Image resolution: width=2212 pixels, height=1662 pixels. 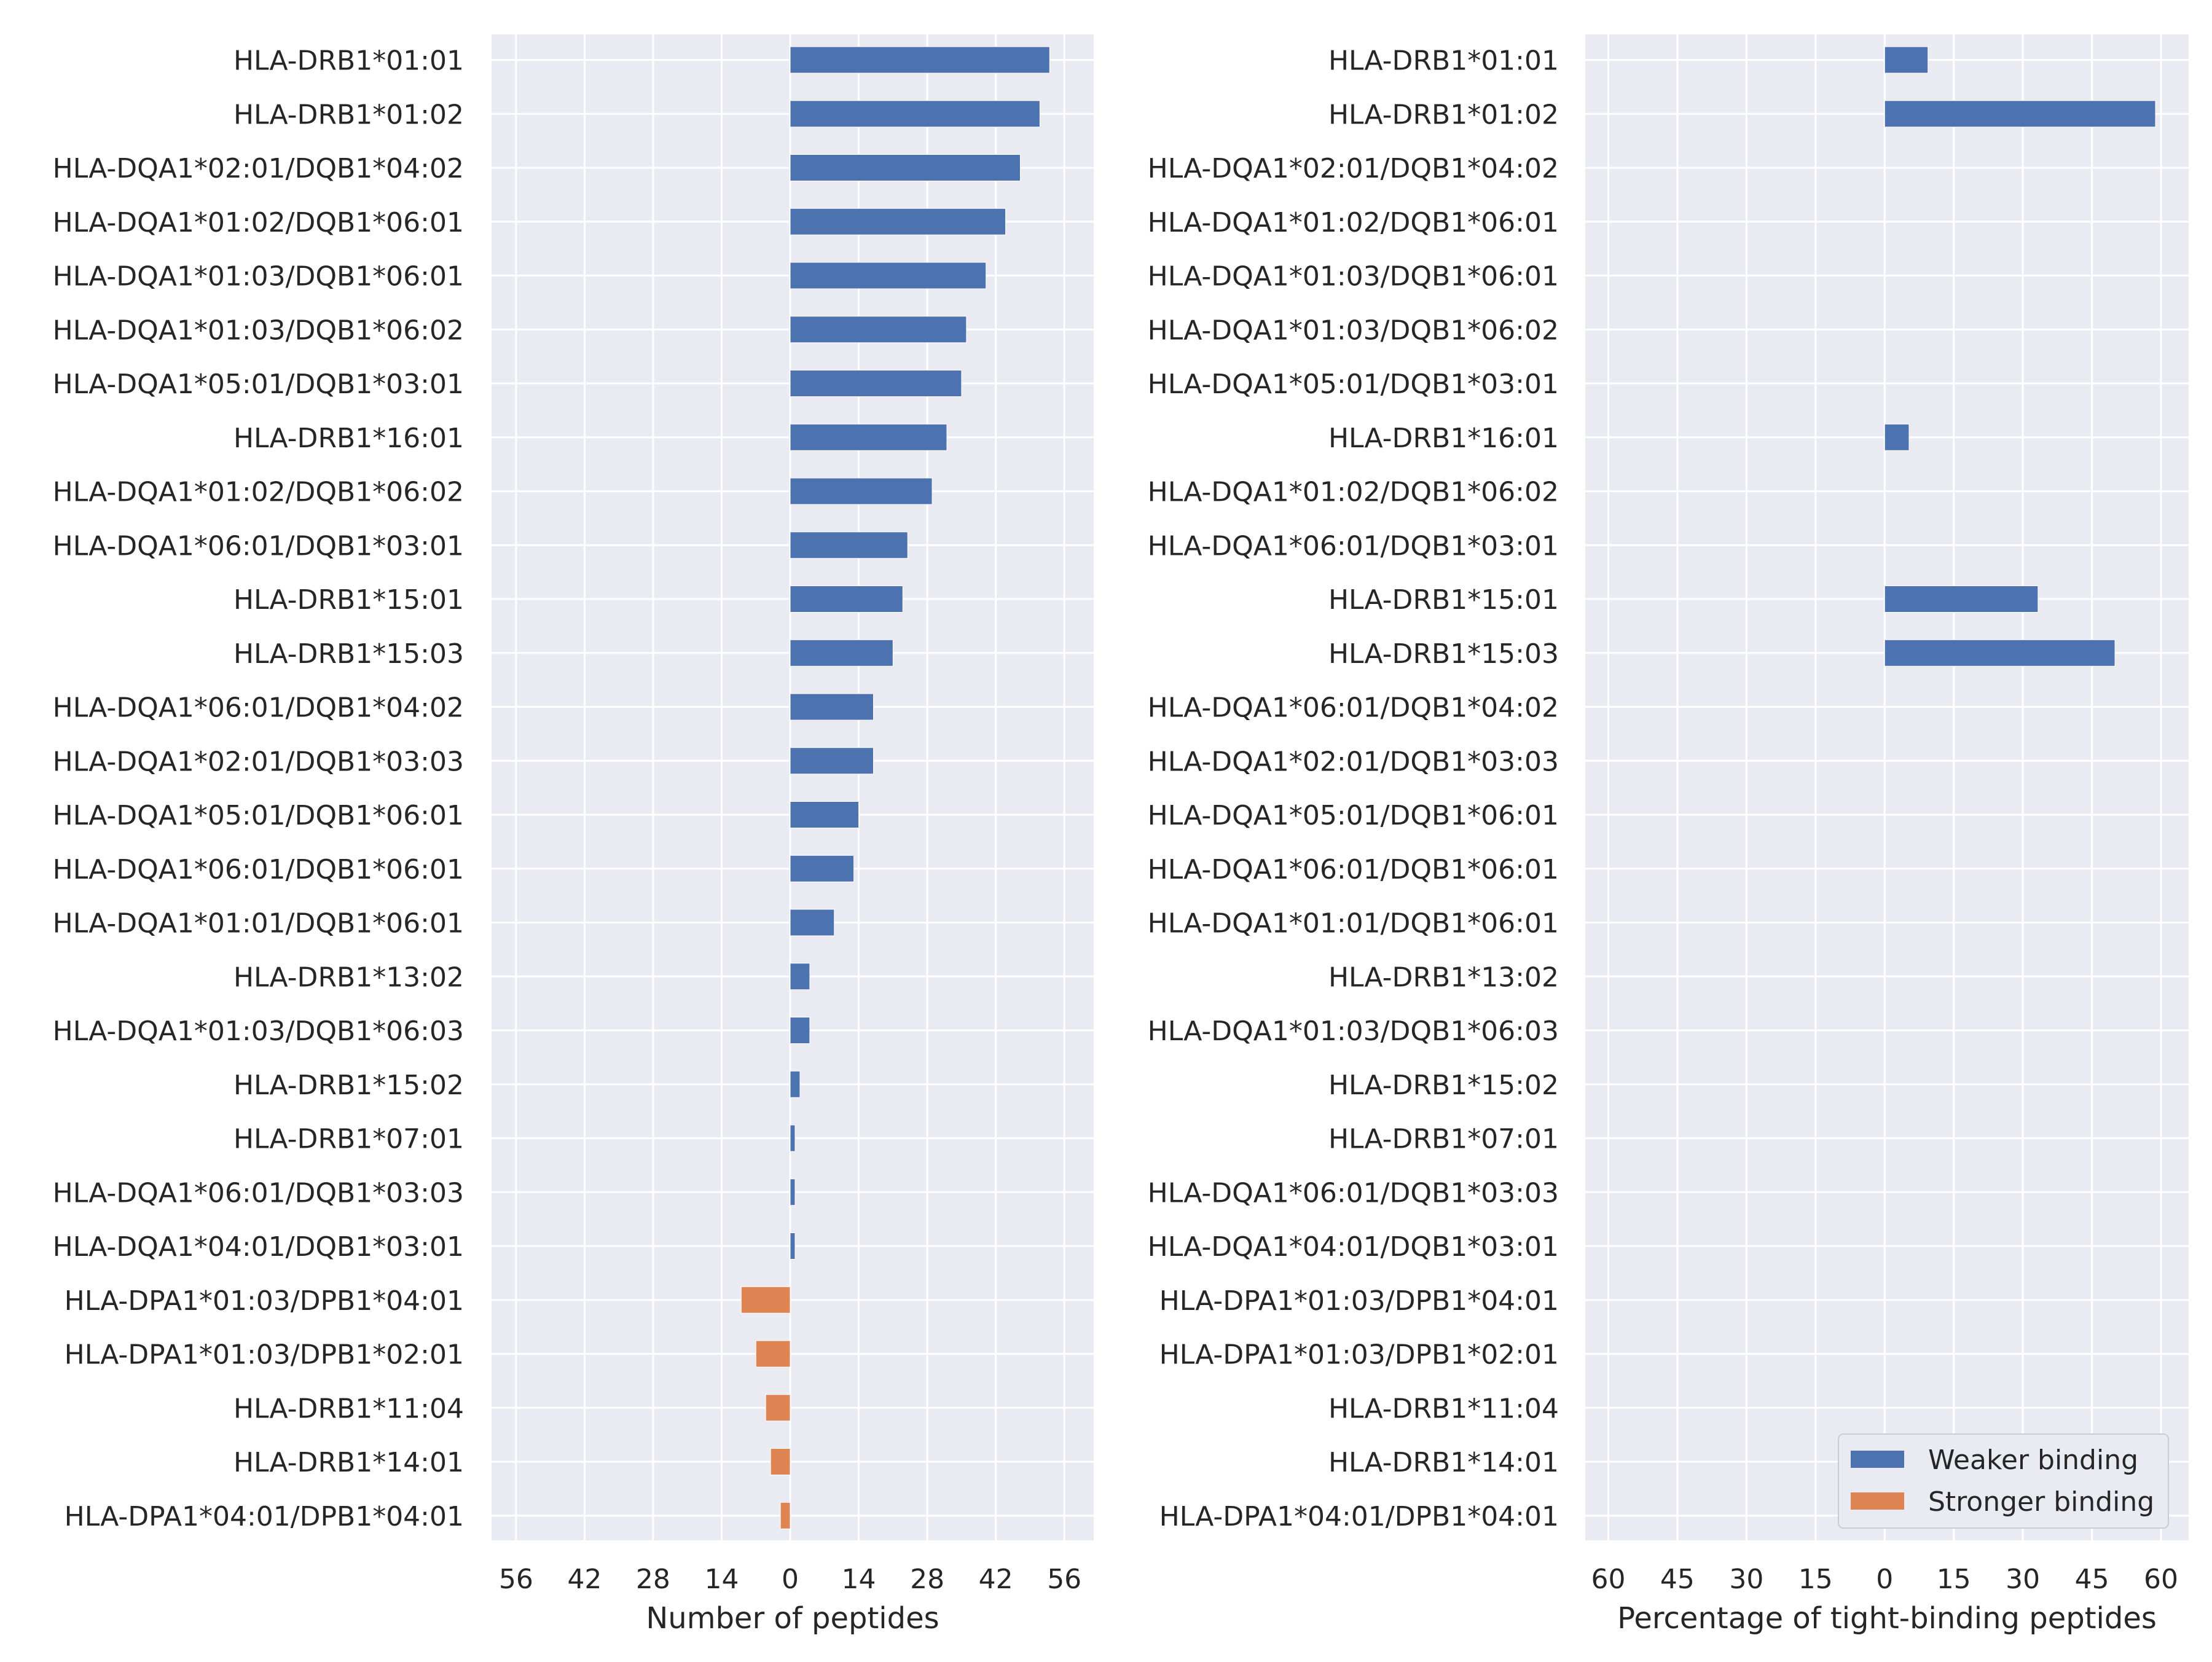 What do you see at coordinates (1353, 708) in the screenshot?
I see `category-label: HLA-DQA1*06:01/DQB1*04:02` at bounding box center [1353, 708].